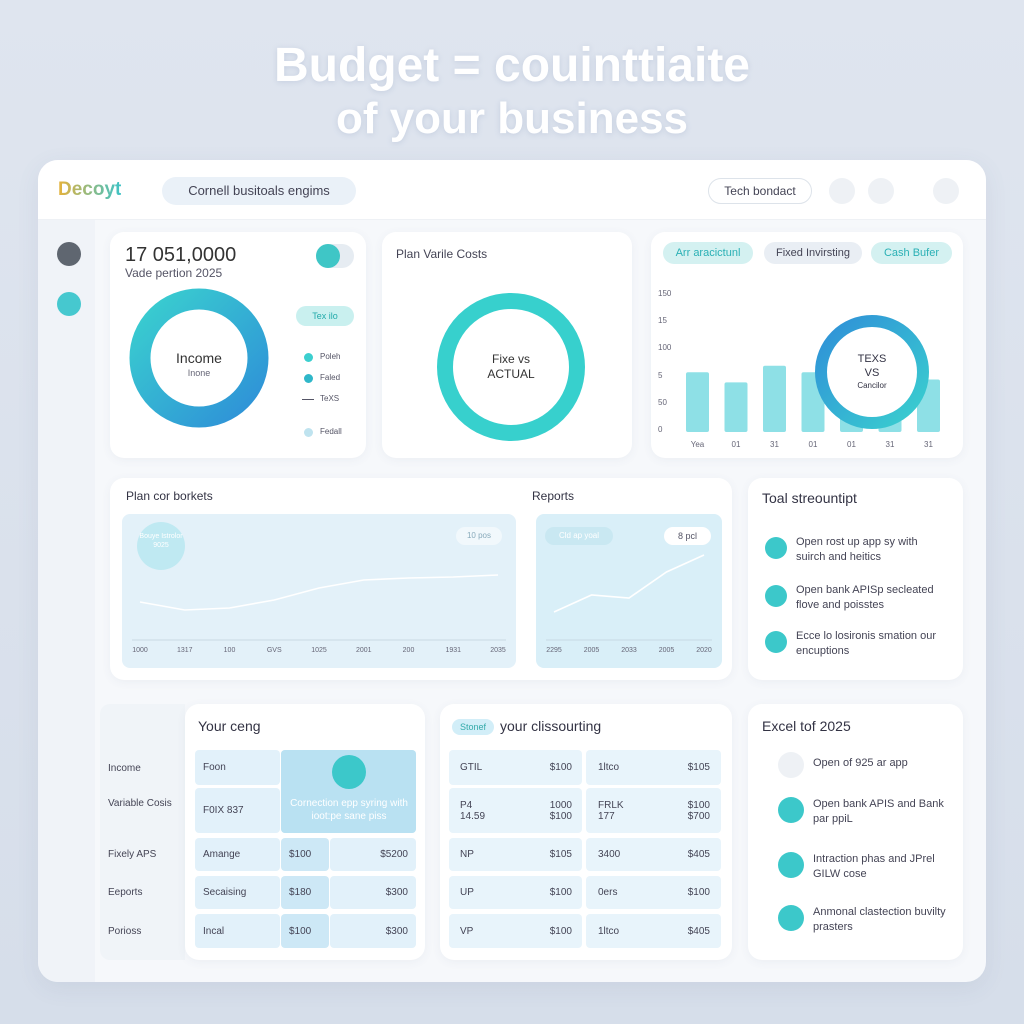 This screenshot has width=1024, height=1024. What do you see at coordinates (330, 356) in the screenshot?
I see `legend-label: Poleh` at bounding box center [330, 356].